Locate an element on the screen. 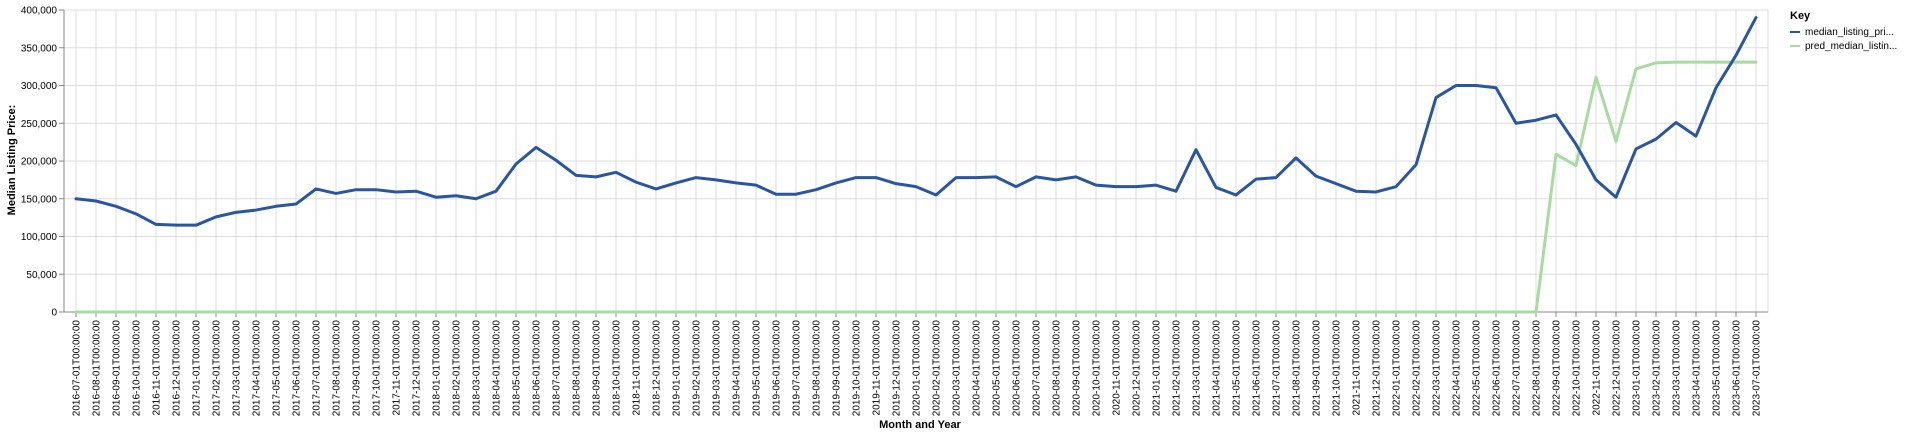 The width and height of the screenshot is (1920, 439). x-tick-label: 2023-02-01T00:00:00 is located at coordinates (1657, 368).